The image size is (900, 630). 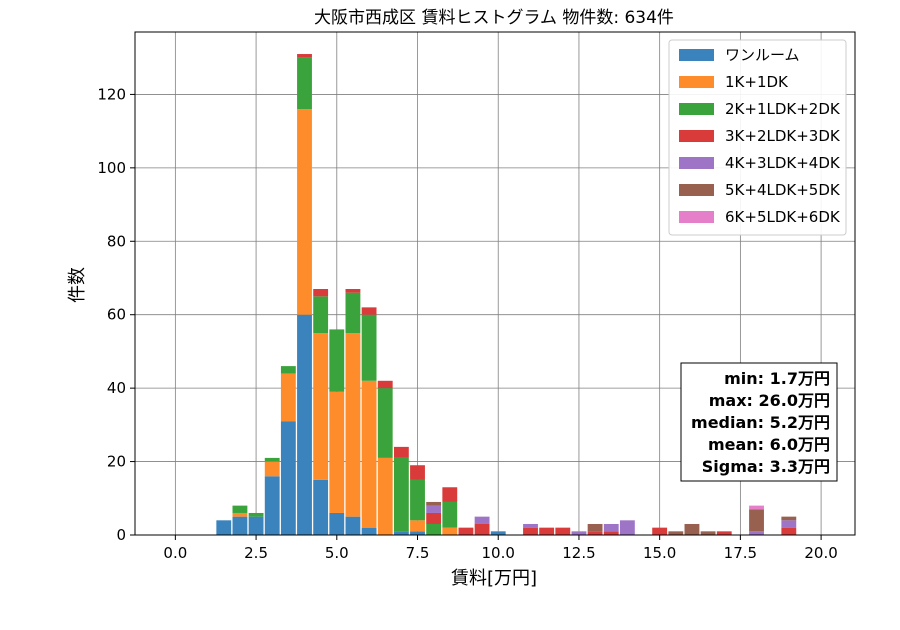 What do you see at coordinates (111, 168) in the screenshot?
I see `y-tick-label: 100` at bounding box center [111, 168].